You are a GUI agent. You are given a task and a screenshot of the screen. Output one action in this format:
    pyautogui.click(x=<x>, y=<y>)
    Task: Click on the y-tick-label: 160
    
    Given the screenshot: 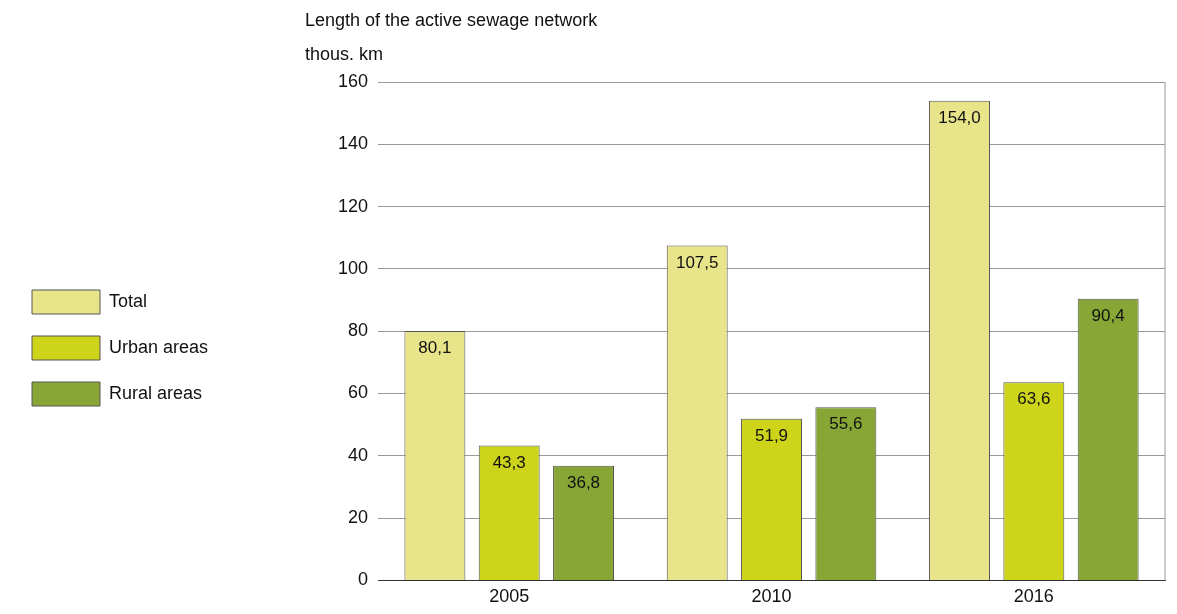 What is the action you would take?
    pyautogui.click(x=353, y=80)
    